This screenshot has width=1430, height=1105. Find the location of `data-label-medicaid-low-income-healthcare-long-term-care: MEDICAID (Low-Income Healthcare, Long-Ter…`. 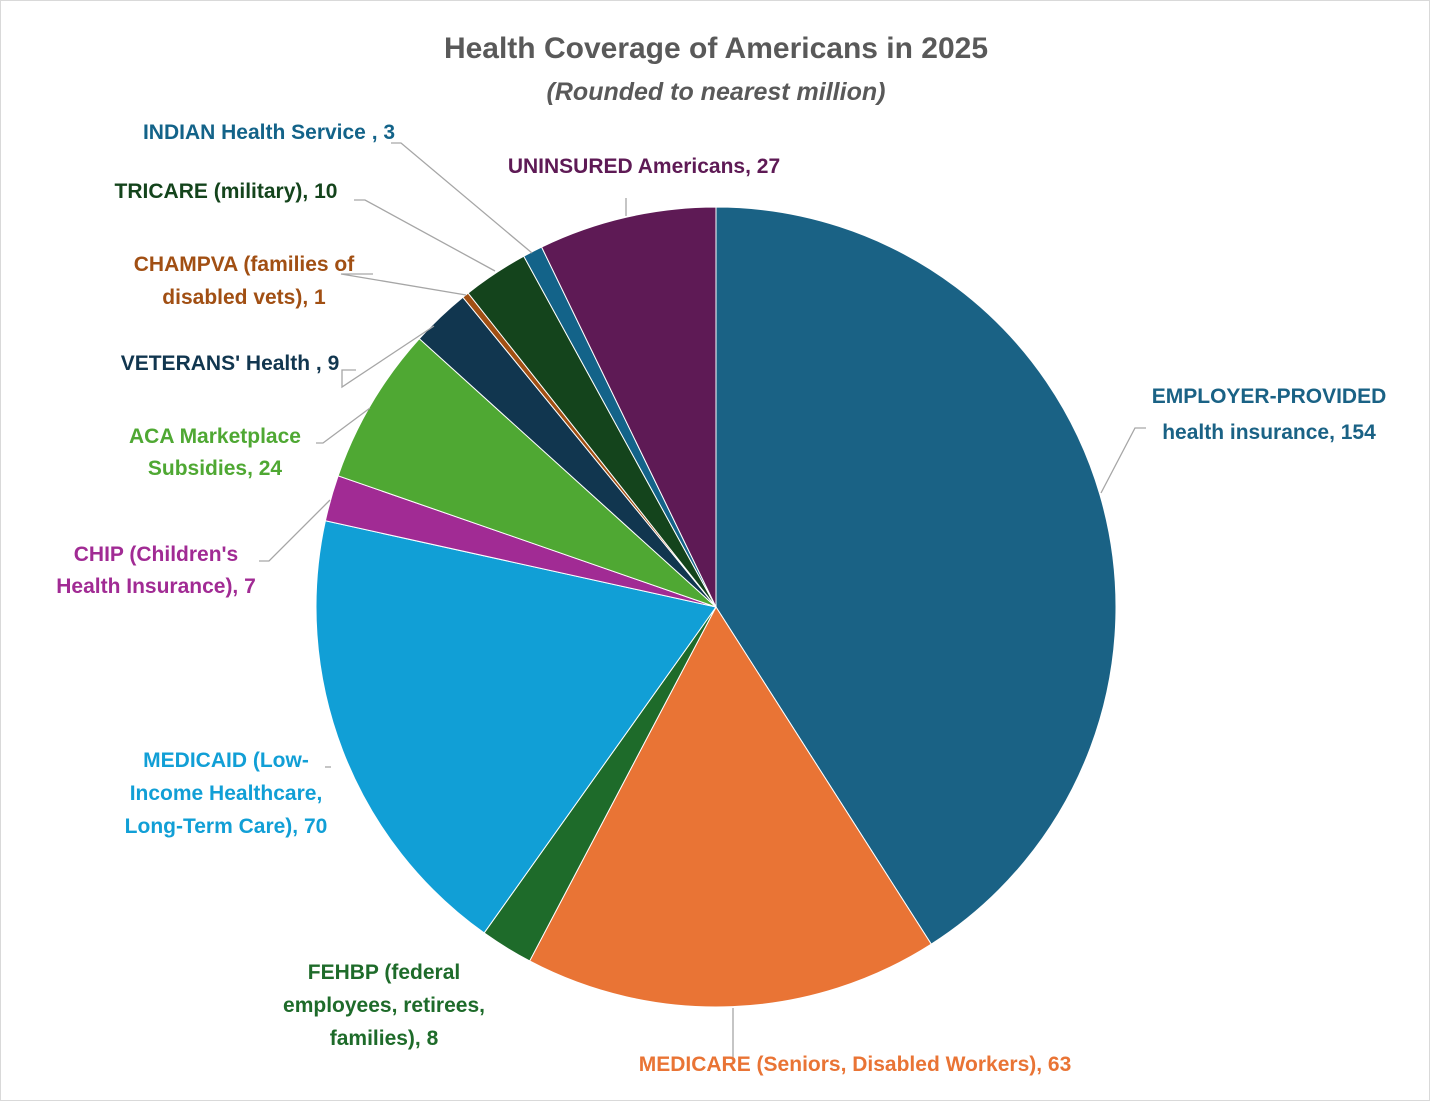

data-label-medicaid-low-income-healthcare-long-term-care: MEDICAID (Low-Income Healthcare, Long-Ter… is located at coordinates (226, 793).